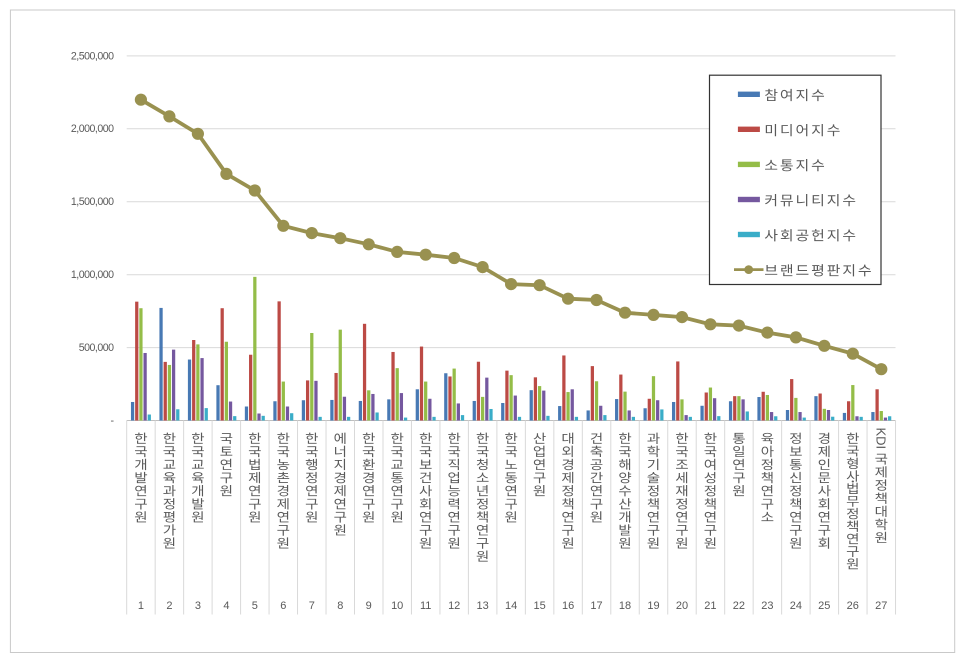  I want to click on svg-text: 16, so click(568, 606).